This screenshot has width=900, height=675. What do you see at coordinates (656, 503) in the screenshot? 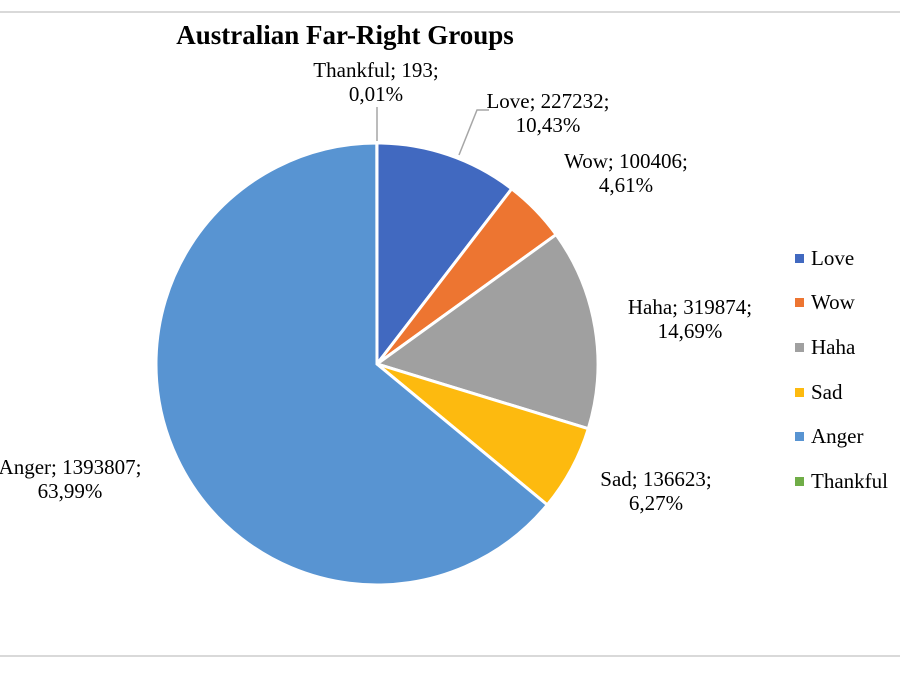
I see `data-label-sad-percent: 6,27%` at bounding box center [656, 503].